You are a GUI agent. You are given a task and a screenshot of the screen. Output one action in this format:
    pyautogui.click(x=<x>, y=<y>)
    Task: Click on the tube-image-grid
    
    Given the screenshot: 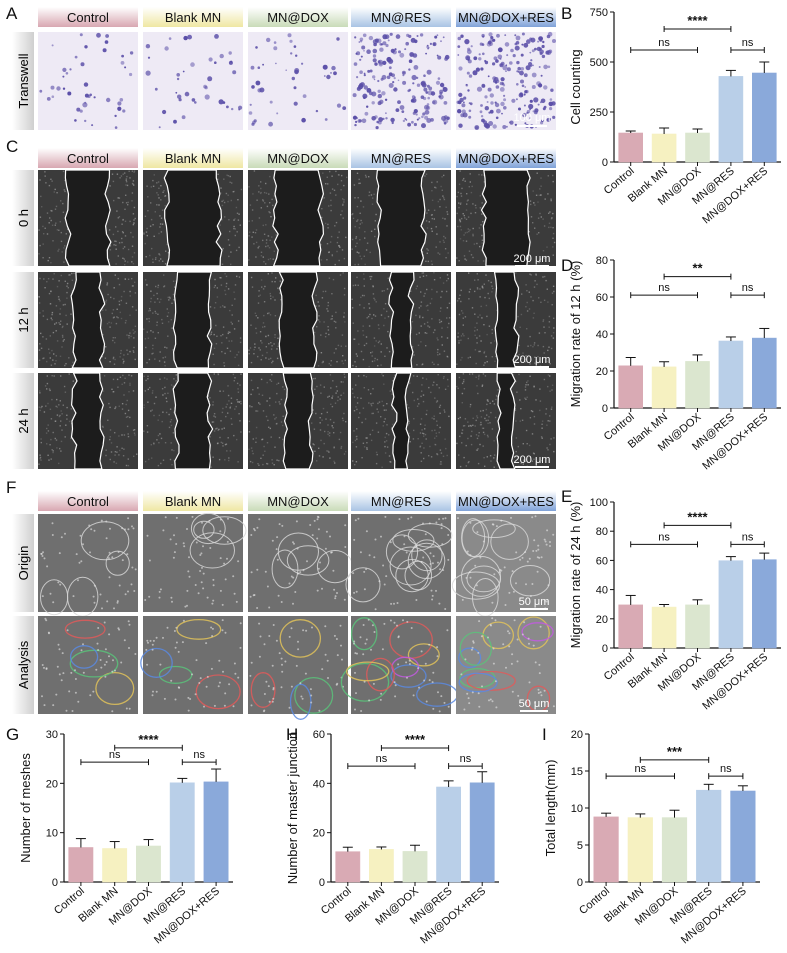 What is the action you would take?
    pyautogui.click(x=297, y=616)
    